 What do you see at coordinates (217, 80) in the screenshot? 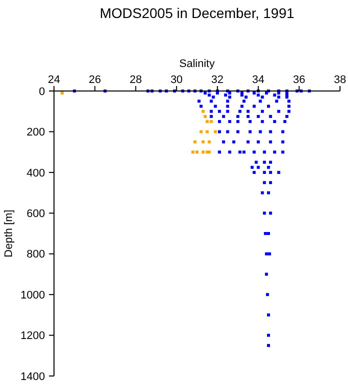
I see `x-tick-label: 32` at bounding box center [217, 80].